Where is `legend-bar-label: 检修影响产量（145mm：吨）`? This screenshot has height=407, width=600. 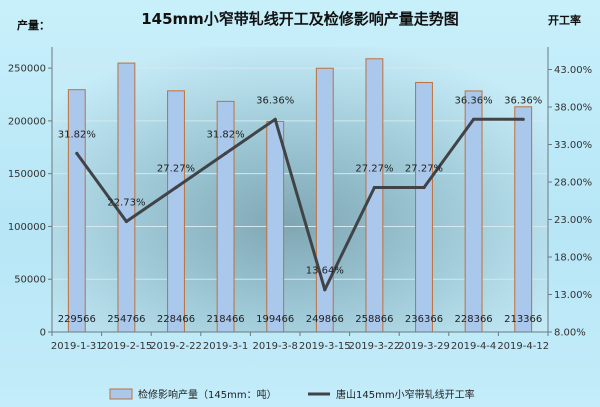
legend-bar-label: 检修影响产量（145mm：吨） is located at coordinates (207, 394).